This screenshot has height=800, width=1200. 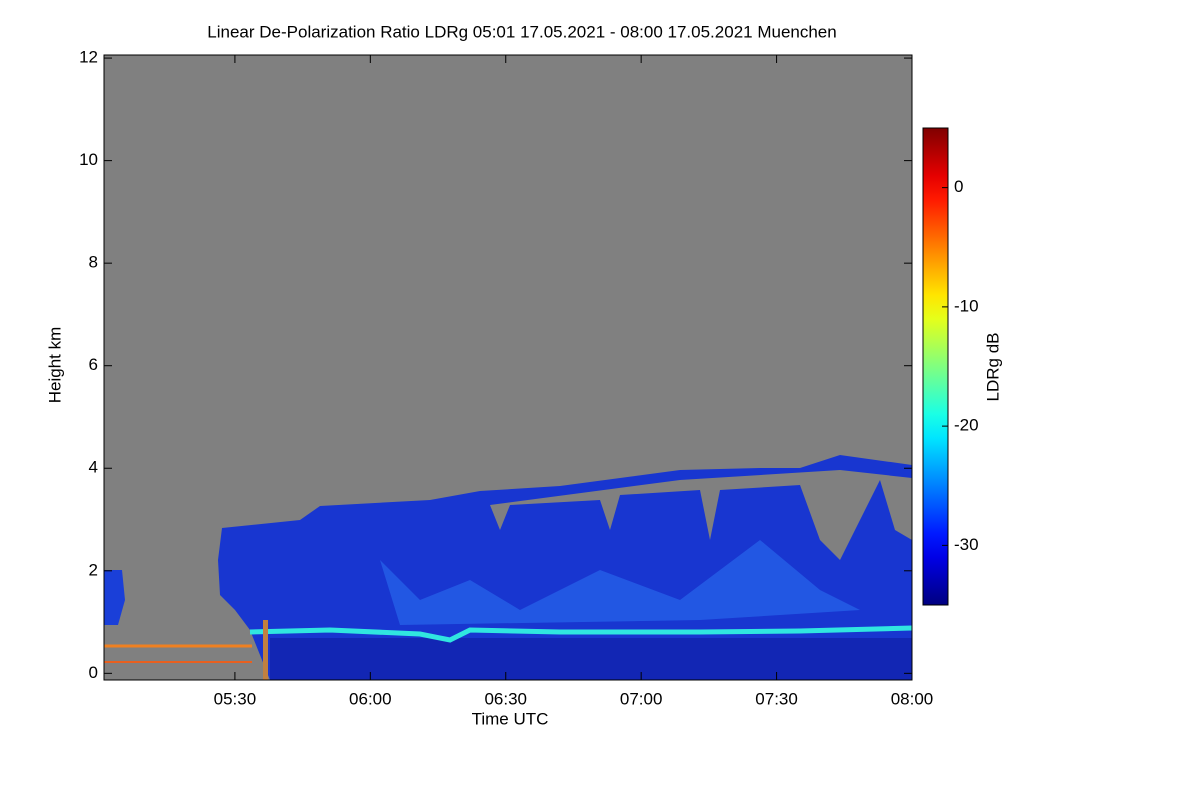 What do you see at coordinates (93, 569) in the screenshot?
I see `y-tick-label: 2` at bounding box center [93, 569].